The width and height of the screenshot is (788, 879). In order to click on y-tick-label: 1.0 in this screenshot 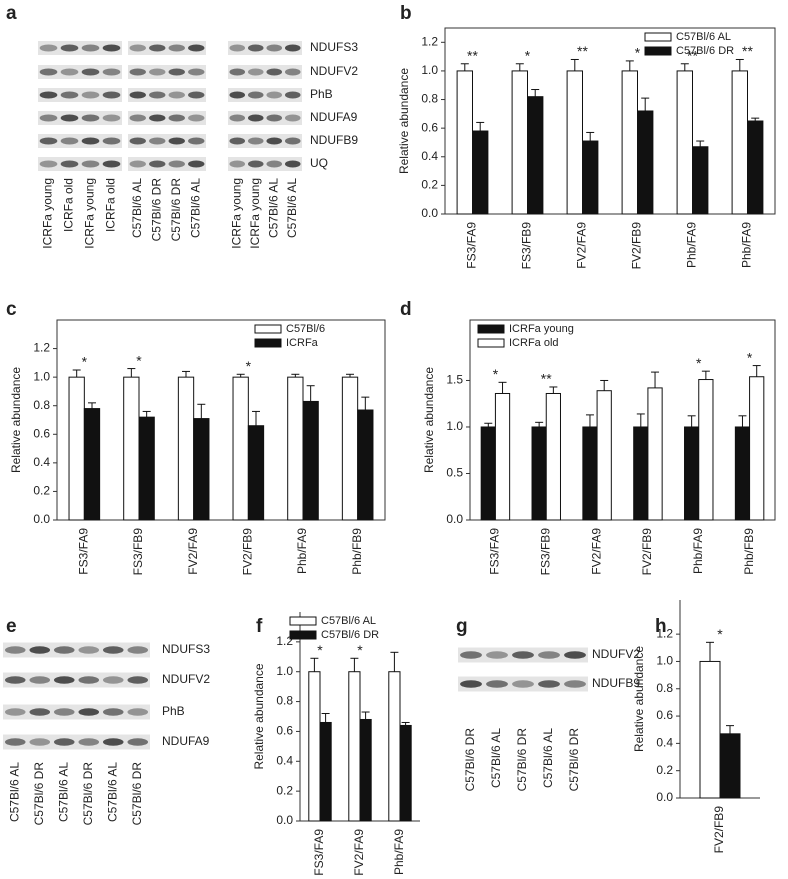, I will do `click(429, 70)`.